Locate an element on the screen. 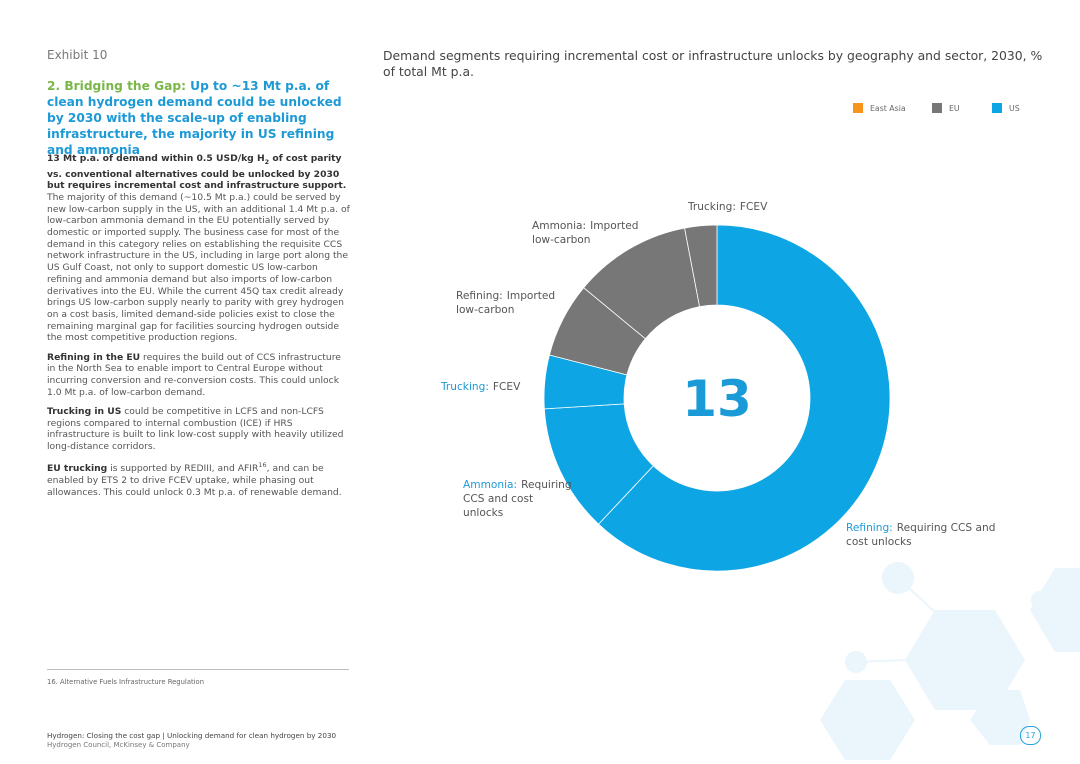 The height and width of the screenshot is (764, 1080). center-label: 13 is located at coordinates (717, 399).